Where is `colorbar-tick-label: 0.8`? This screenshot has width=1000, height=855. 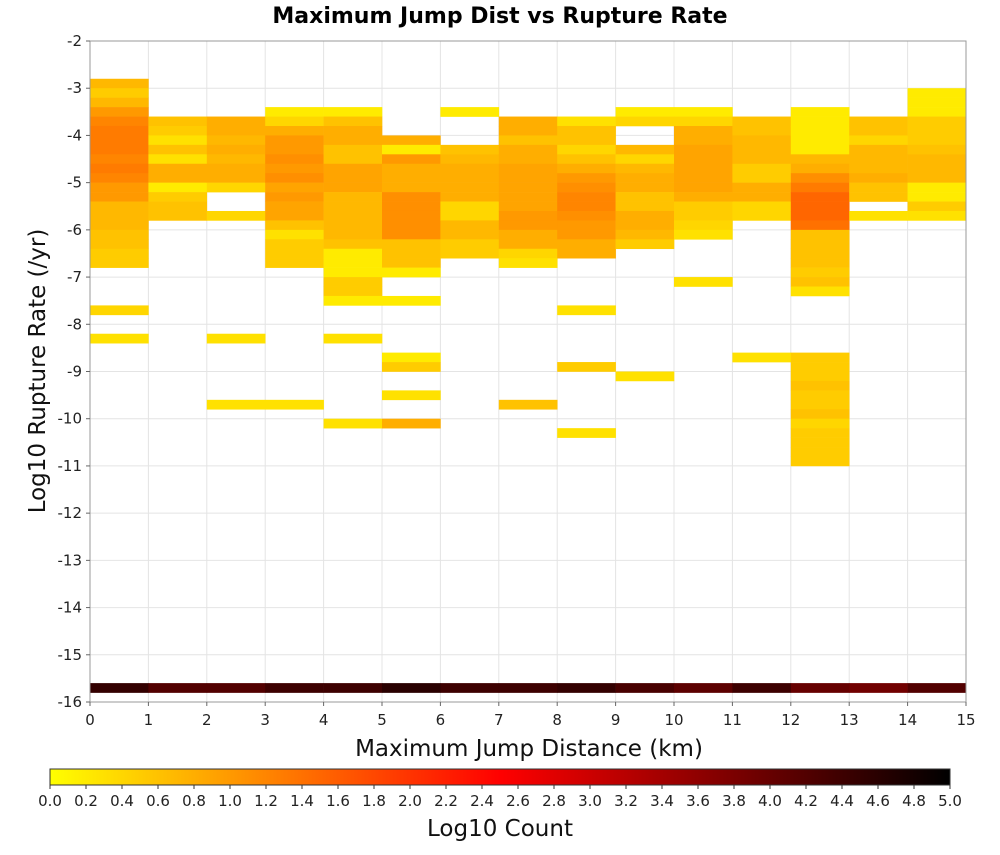 colorbar-tick-label: 0.8 is located at coordinates (194, 801).